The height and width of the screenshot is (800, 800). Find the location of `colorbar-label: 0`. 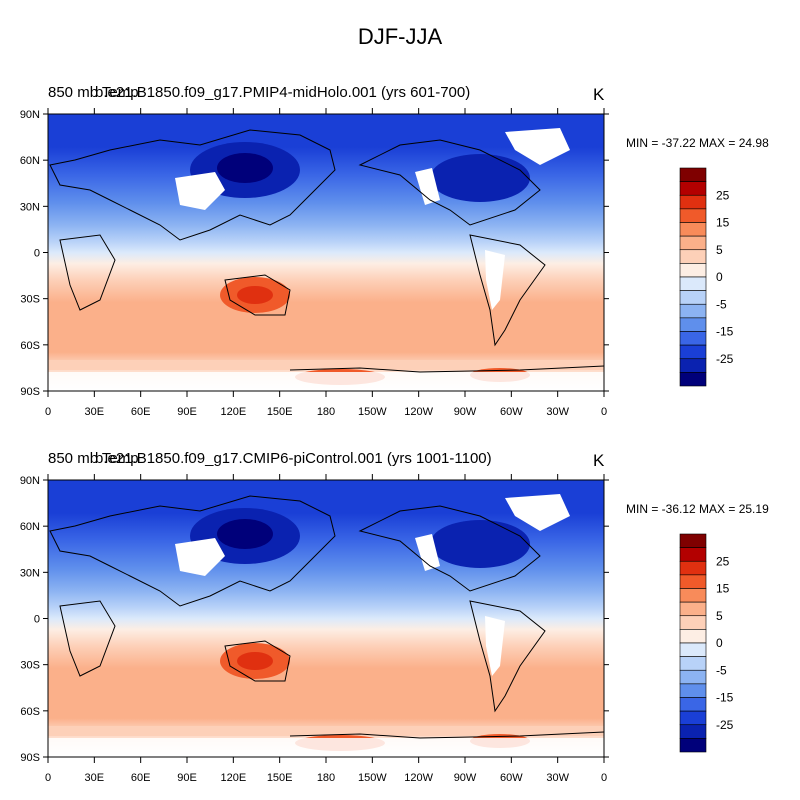

colorbar-label: 0 is located at coordinates (719, 643).